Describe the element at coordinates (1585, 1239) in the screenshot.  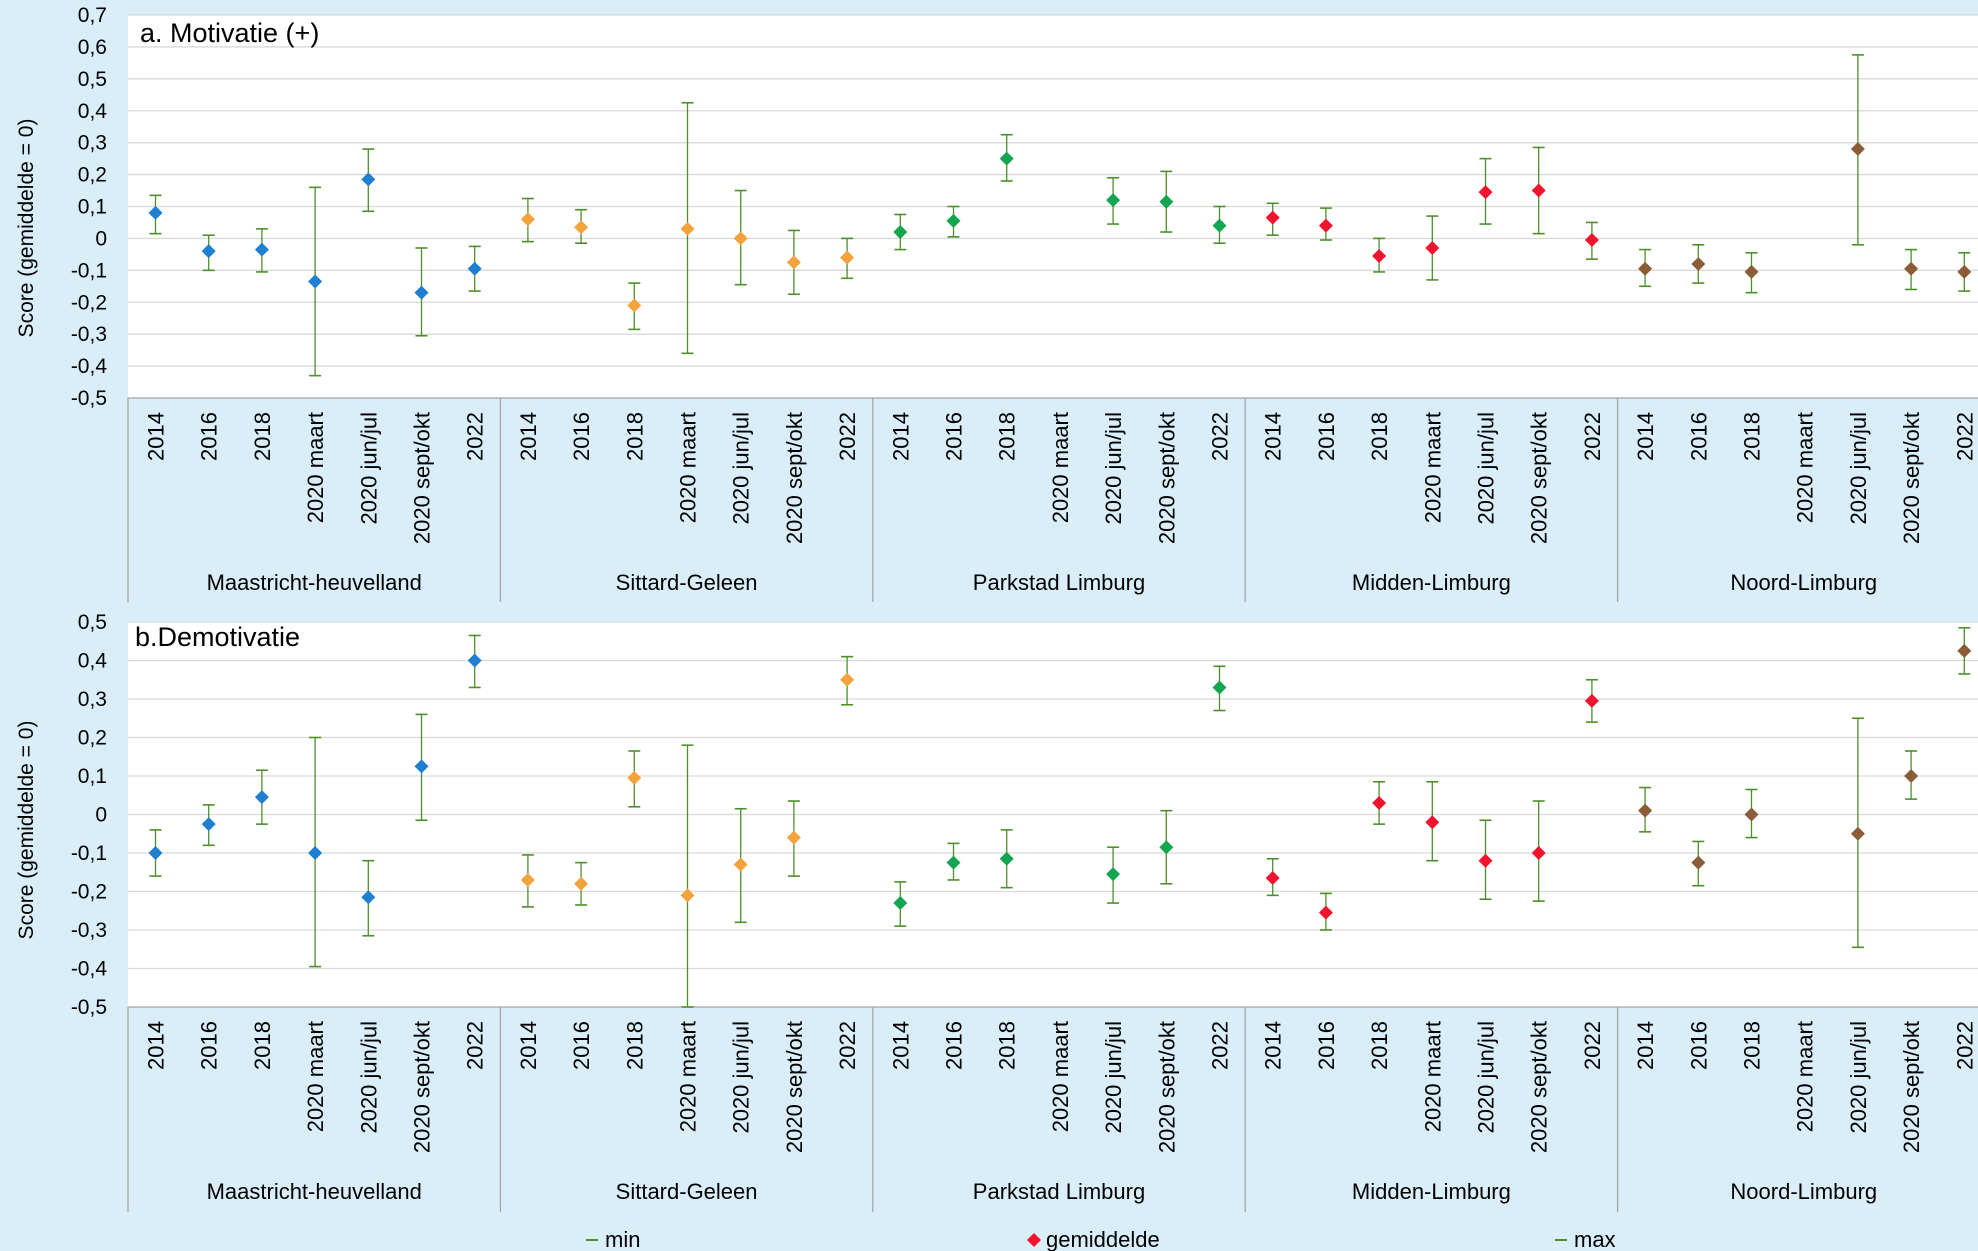
I see `legend-item-max: max` at that location.